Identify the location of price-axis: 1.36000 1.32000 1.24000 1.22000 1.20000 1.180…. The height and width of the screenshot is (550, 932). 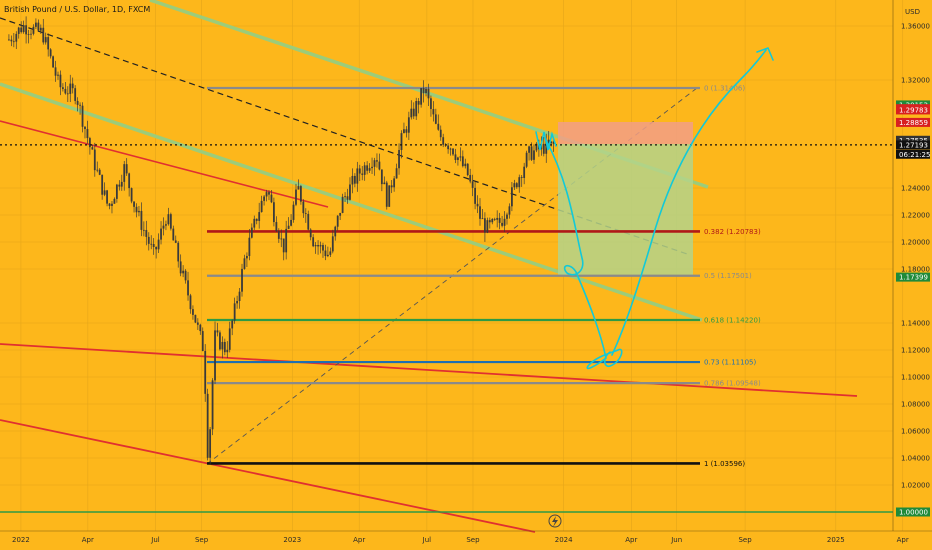
(915, 256).